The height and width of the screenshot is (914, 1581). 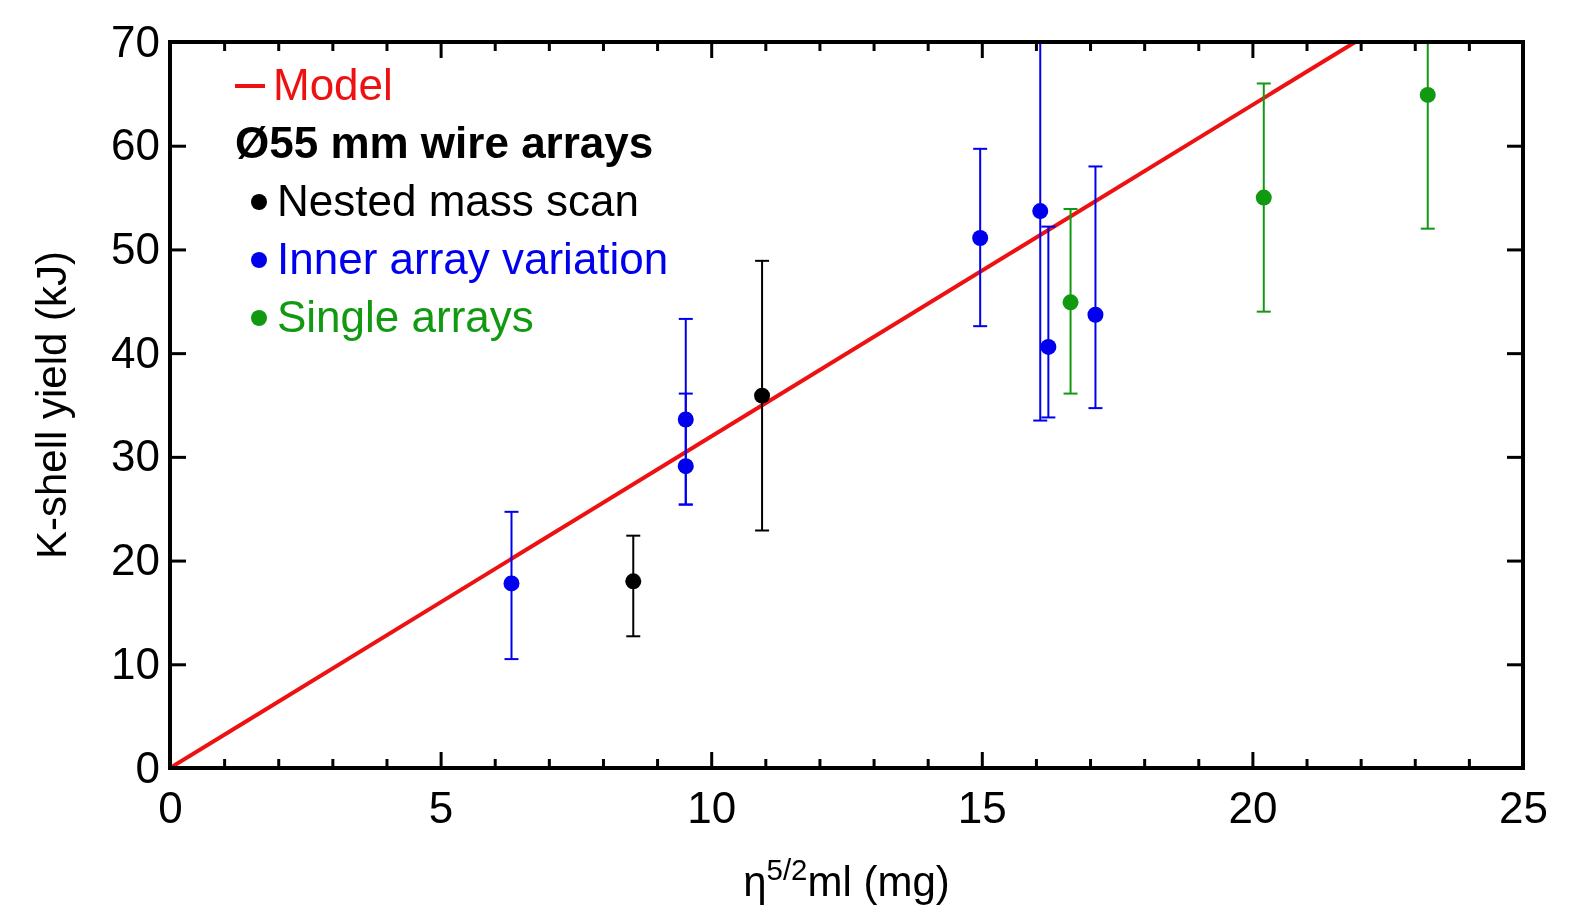 I want to click on y-tick-label: 10, so click(x=135, y=663).